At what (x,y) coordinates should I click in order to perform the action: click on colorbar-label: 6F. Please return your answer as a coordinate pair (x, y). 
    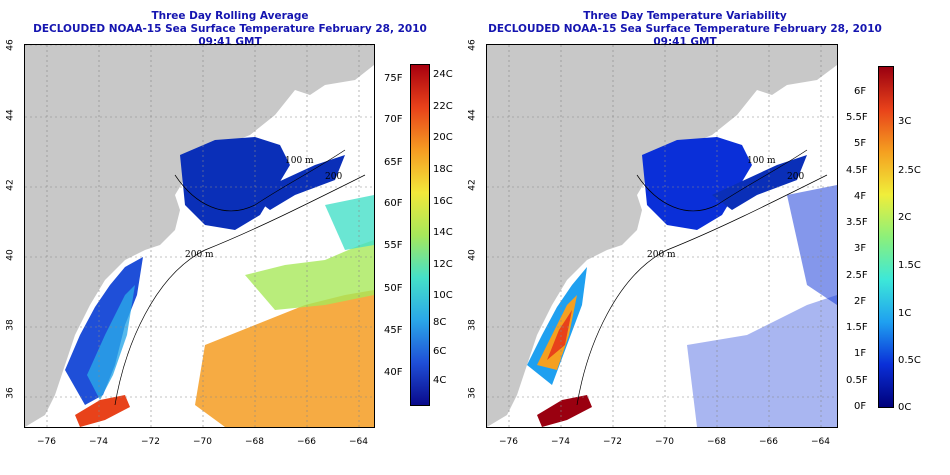
    Looking at the image, I should click on (860, 91).